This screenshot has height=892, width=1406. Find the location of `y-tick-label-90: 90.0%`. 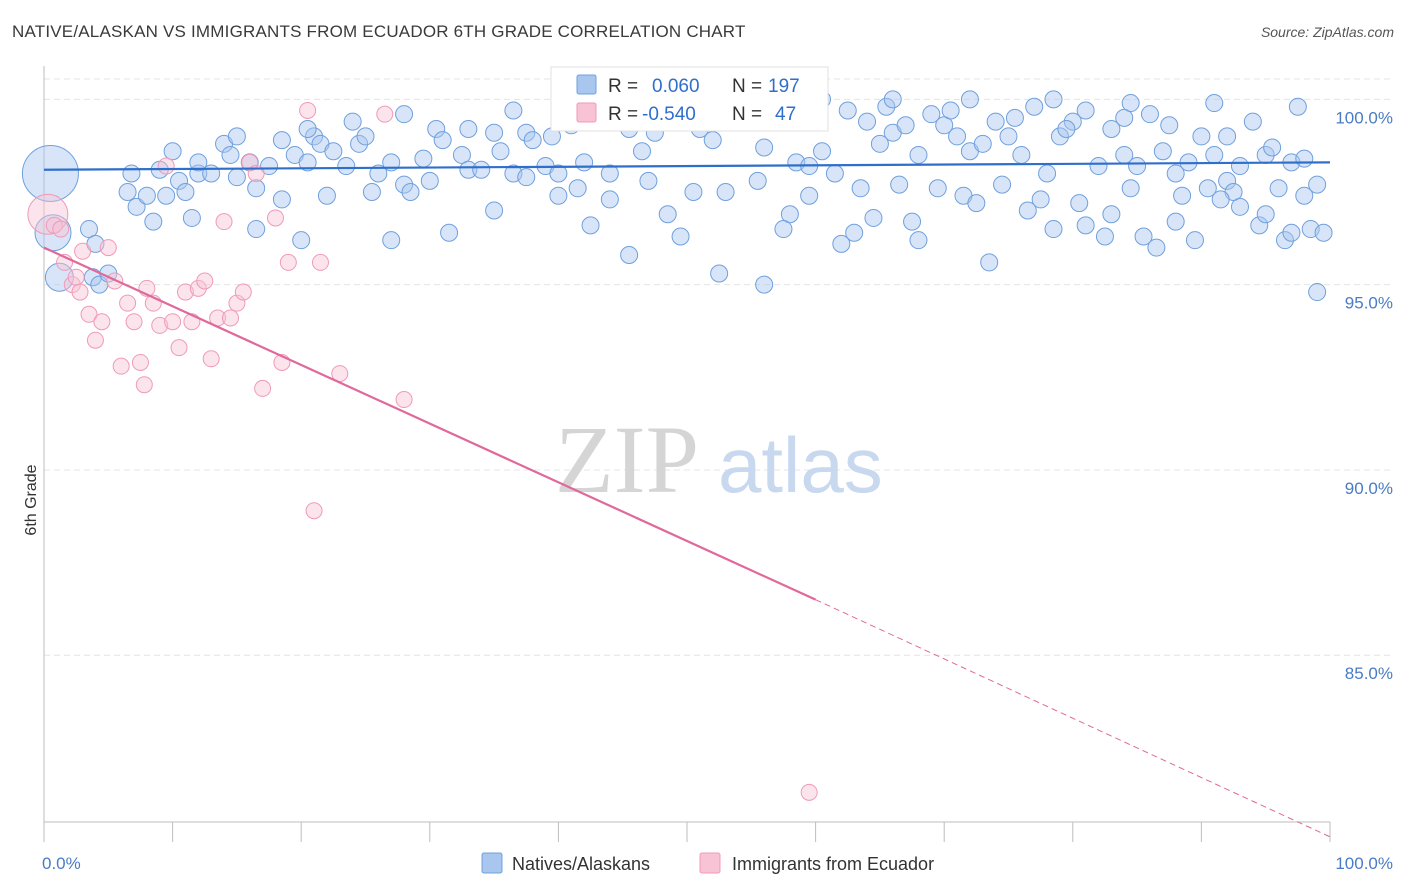

y-tick-label-90: 90.0% is located at coordinates (1369, 488).